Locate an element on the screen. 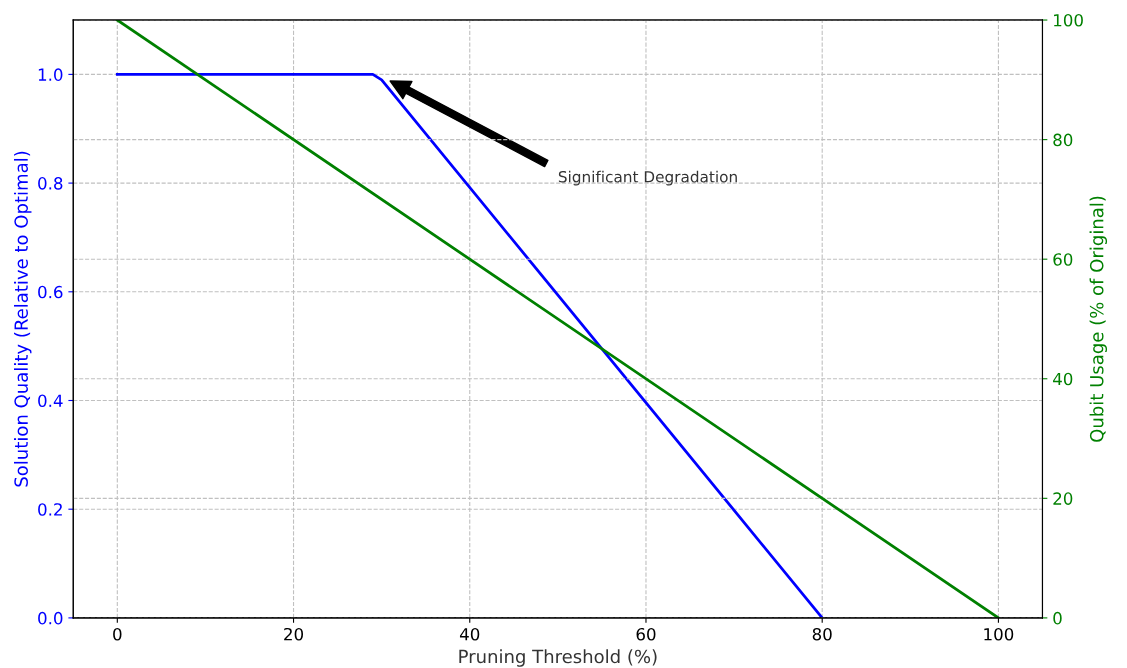 The width and height of the screenshot is (1127, 668). y2-tick-label: 20 is located at coordinates (1063, 498).